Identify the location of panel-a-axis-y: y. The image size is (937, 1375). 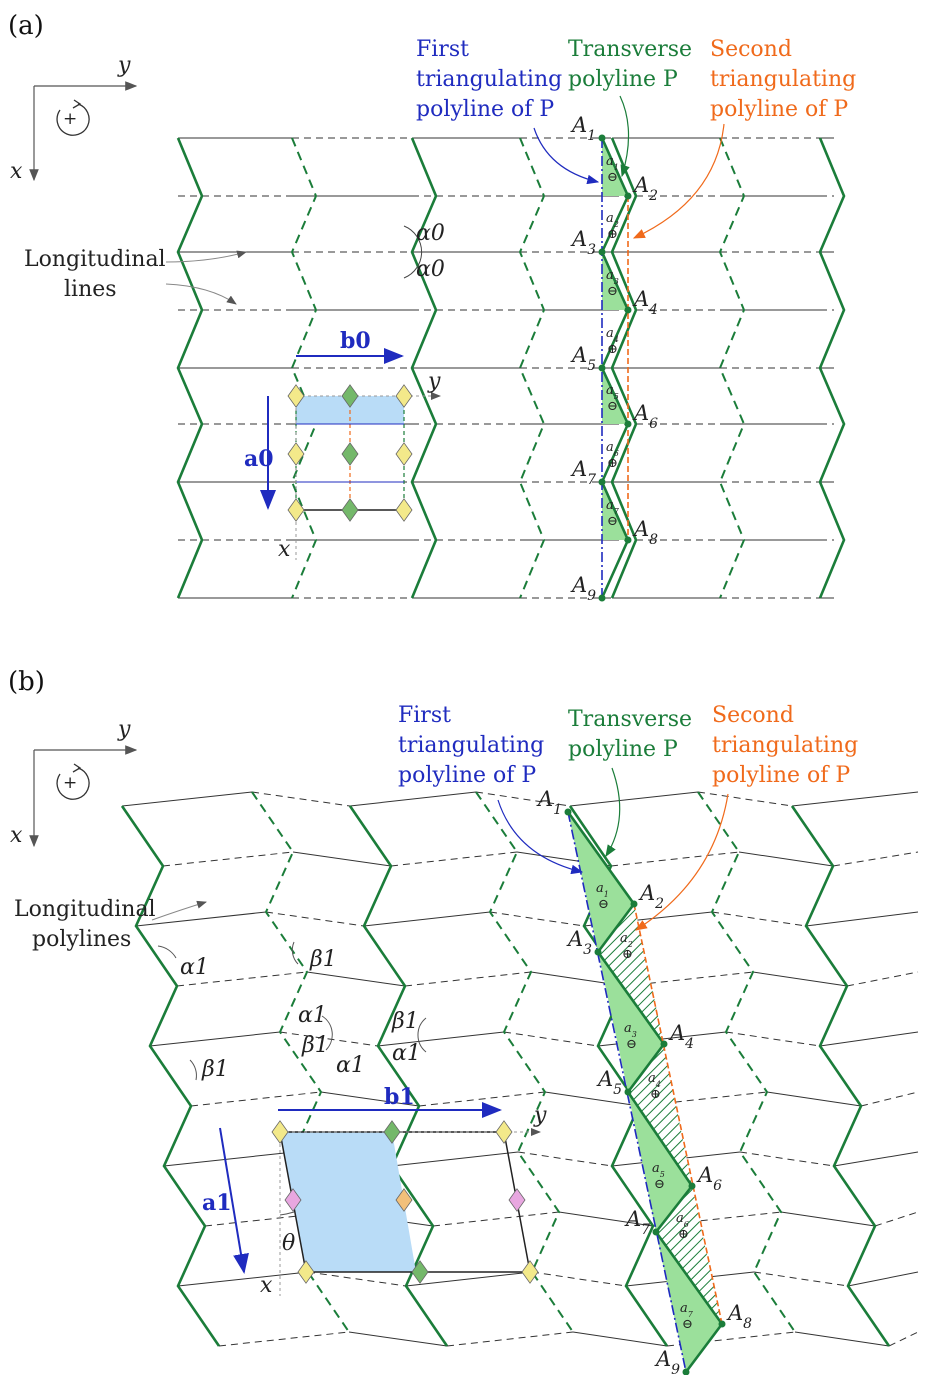
(124, 65).